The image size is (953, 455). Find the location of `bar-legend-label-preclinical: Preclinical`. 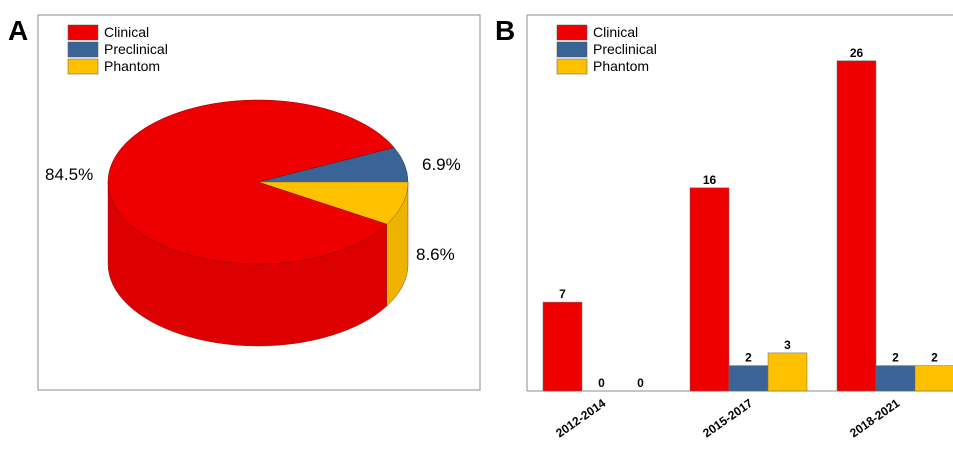

bar-legend-label-preclinical: Preclinical is located at coordinates (625, 49).